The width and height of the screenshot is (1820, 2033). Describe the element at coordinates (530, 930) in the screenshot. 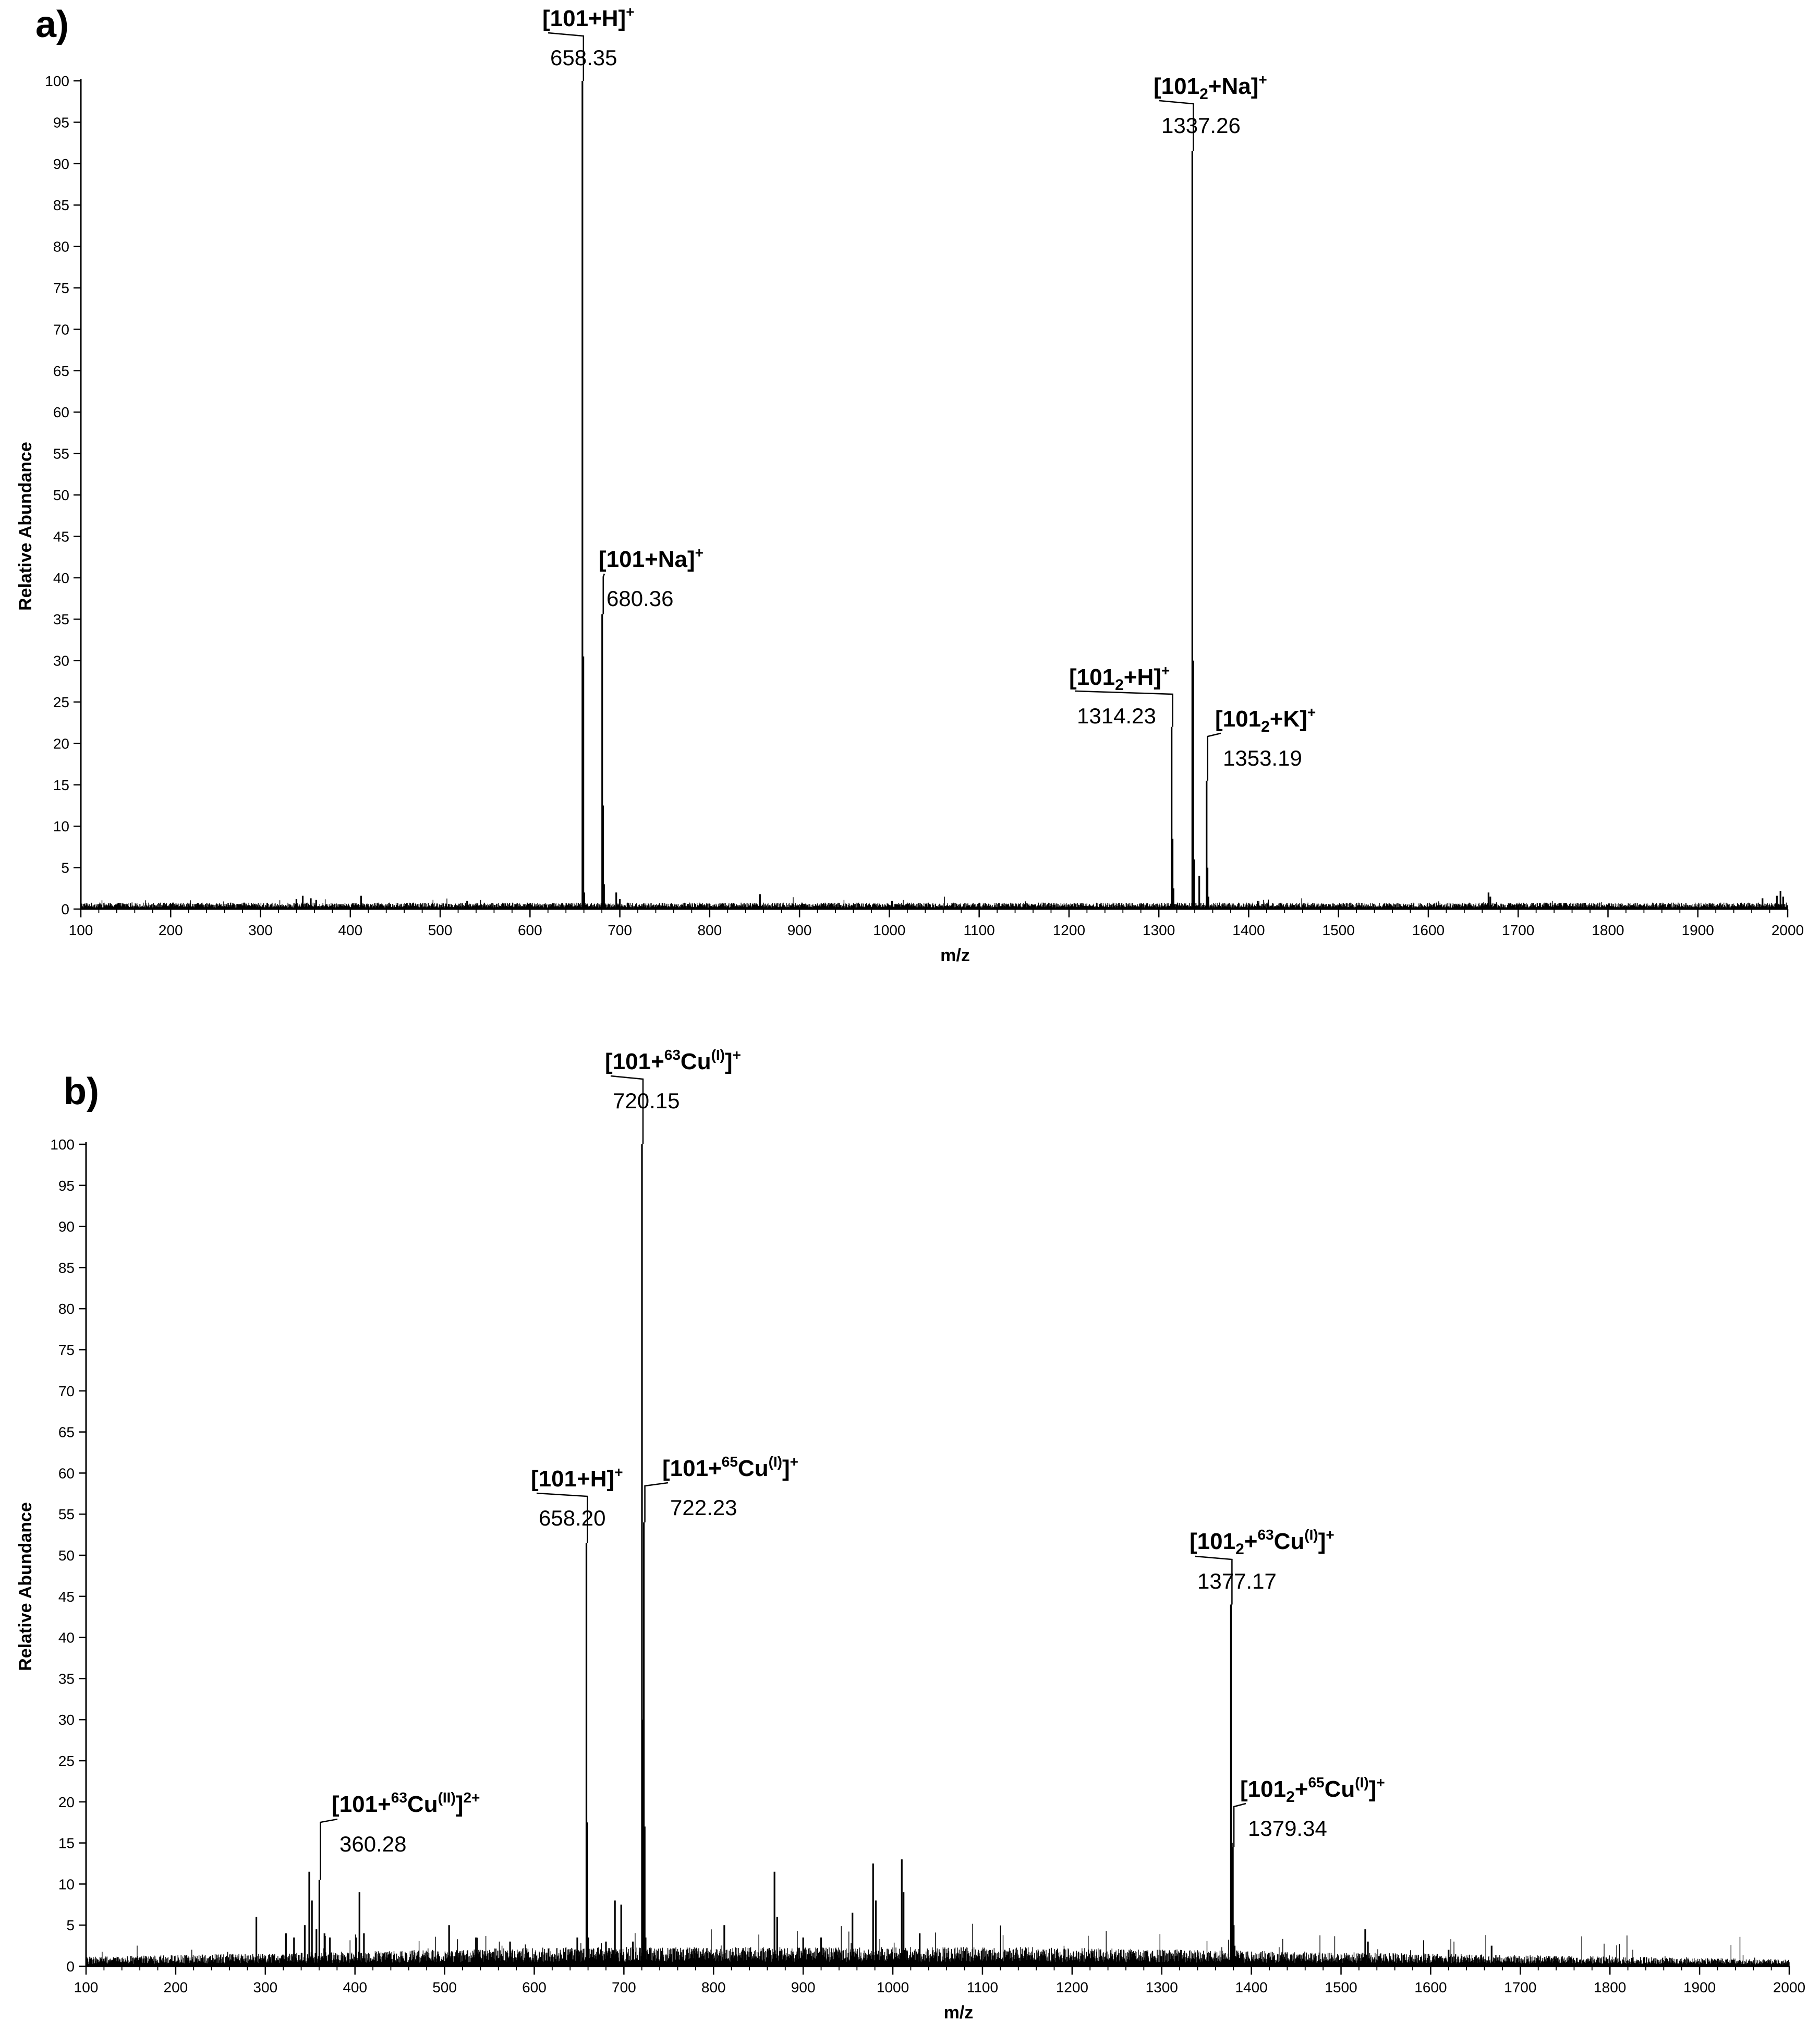

I see `x-tick-label: 600` at that location.